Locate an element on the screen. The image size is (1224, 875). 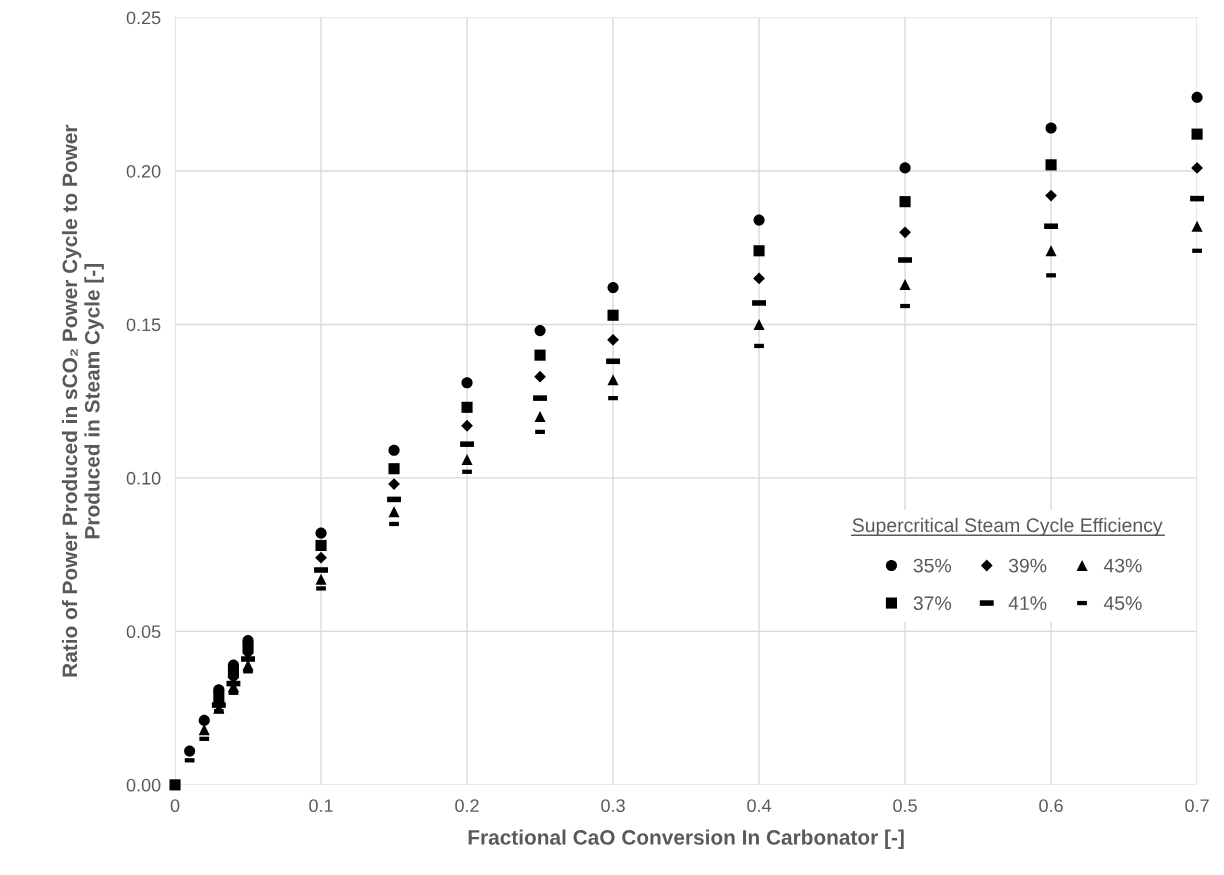
y-tick-label: 0.20 is located at coordinates (143, 171).